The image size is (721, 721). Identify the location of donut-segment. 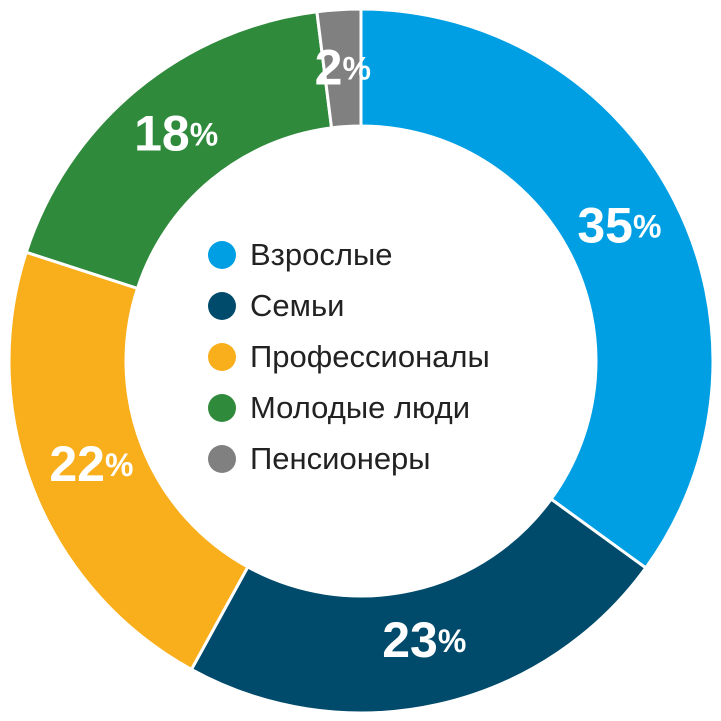
(339, 68).